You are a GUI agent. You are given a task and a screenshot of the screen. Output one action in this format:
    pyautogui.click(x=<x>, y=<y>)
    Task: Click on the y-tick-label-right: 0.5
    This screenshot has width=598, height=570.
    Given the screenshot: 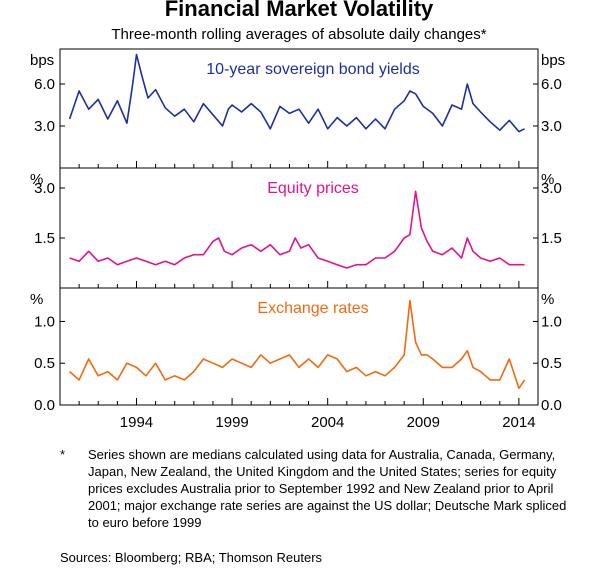 What is the action you would take?
    pyautogui.click(x=551, y=363)
    